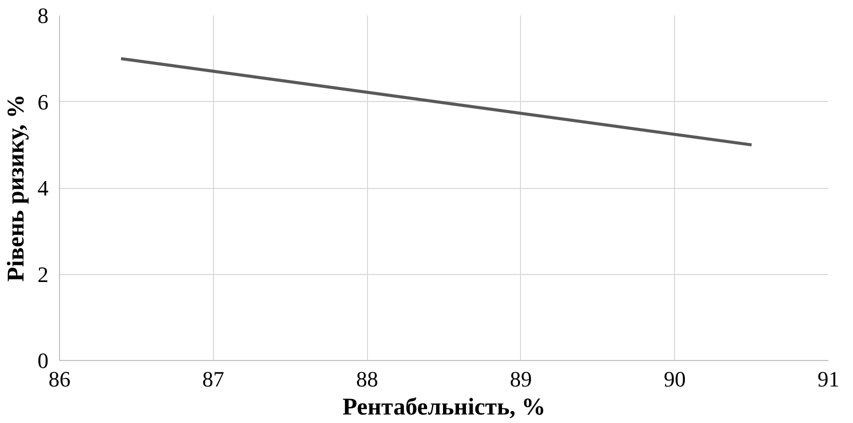 Image resolution: width=853 pixels, height=423 pixels. I want to click on x-tick-label: 89, so click(521, 379).